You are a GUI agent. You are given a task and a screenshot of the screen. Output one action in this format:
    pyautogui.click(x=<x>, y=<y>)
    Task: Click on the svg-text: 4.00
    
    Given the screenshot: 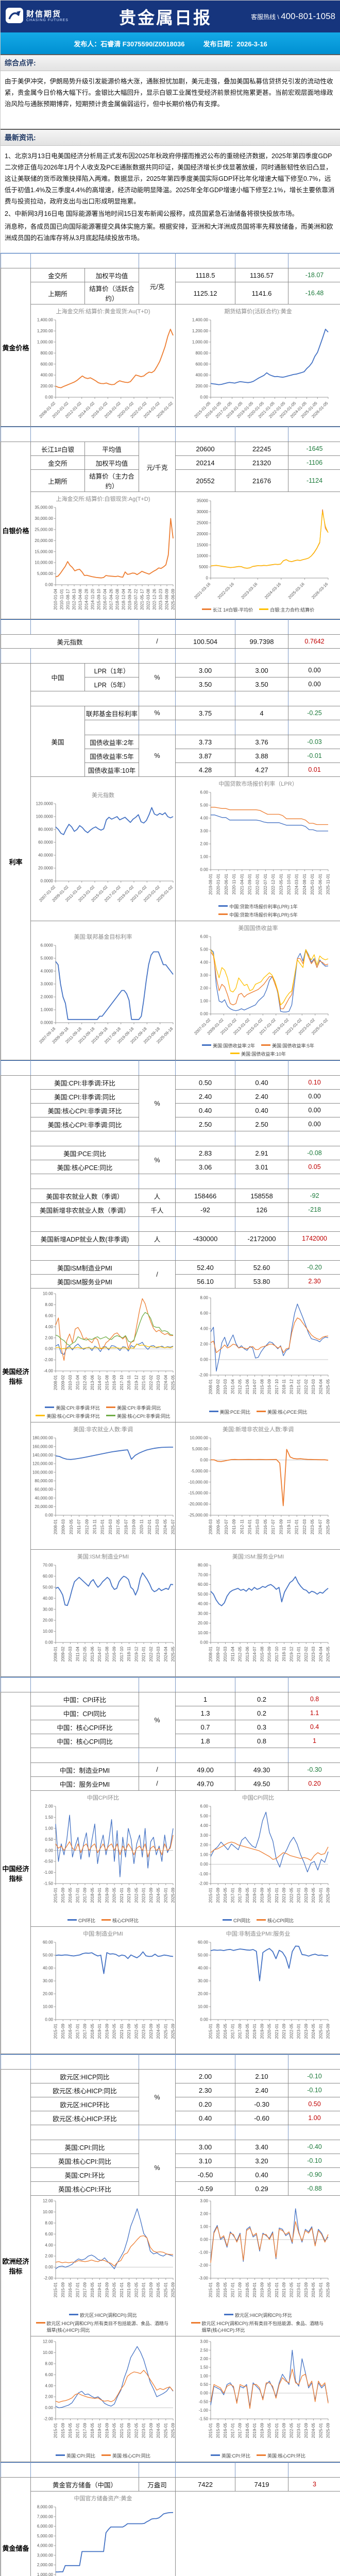 What is the action you would take?
    pyautogui.click(x=49, y=1327)
    